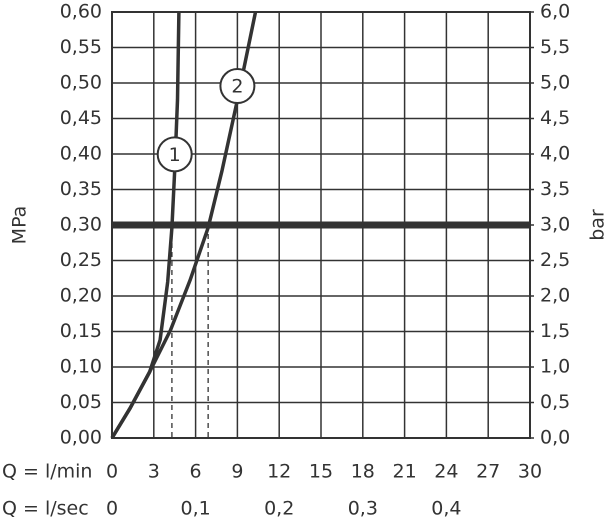  Describe the element at coordinates (45, 509) in the screenshot. I see `x2-axis-title: Q = l/sec` at that location.